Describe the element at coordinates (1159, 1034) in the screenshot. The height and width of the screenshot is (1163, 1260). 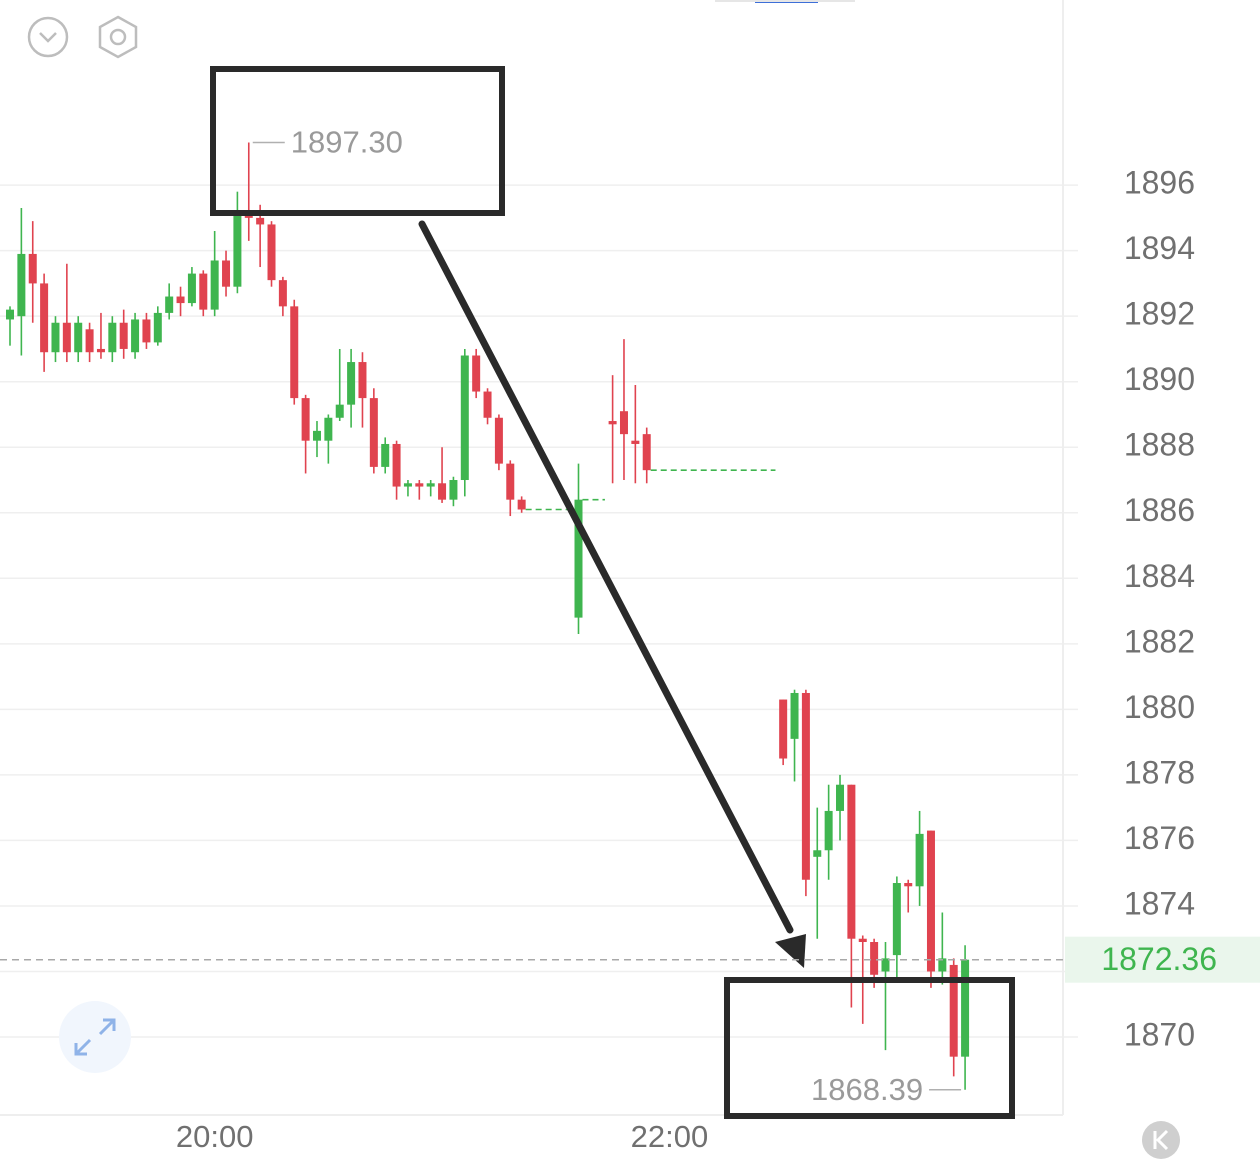
I see `y-tick-label: 1870` at that location.